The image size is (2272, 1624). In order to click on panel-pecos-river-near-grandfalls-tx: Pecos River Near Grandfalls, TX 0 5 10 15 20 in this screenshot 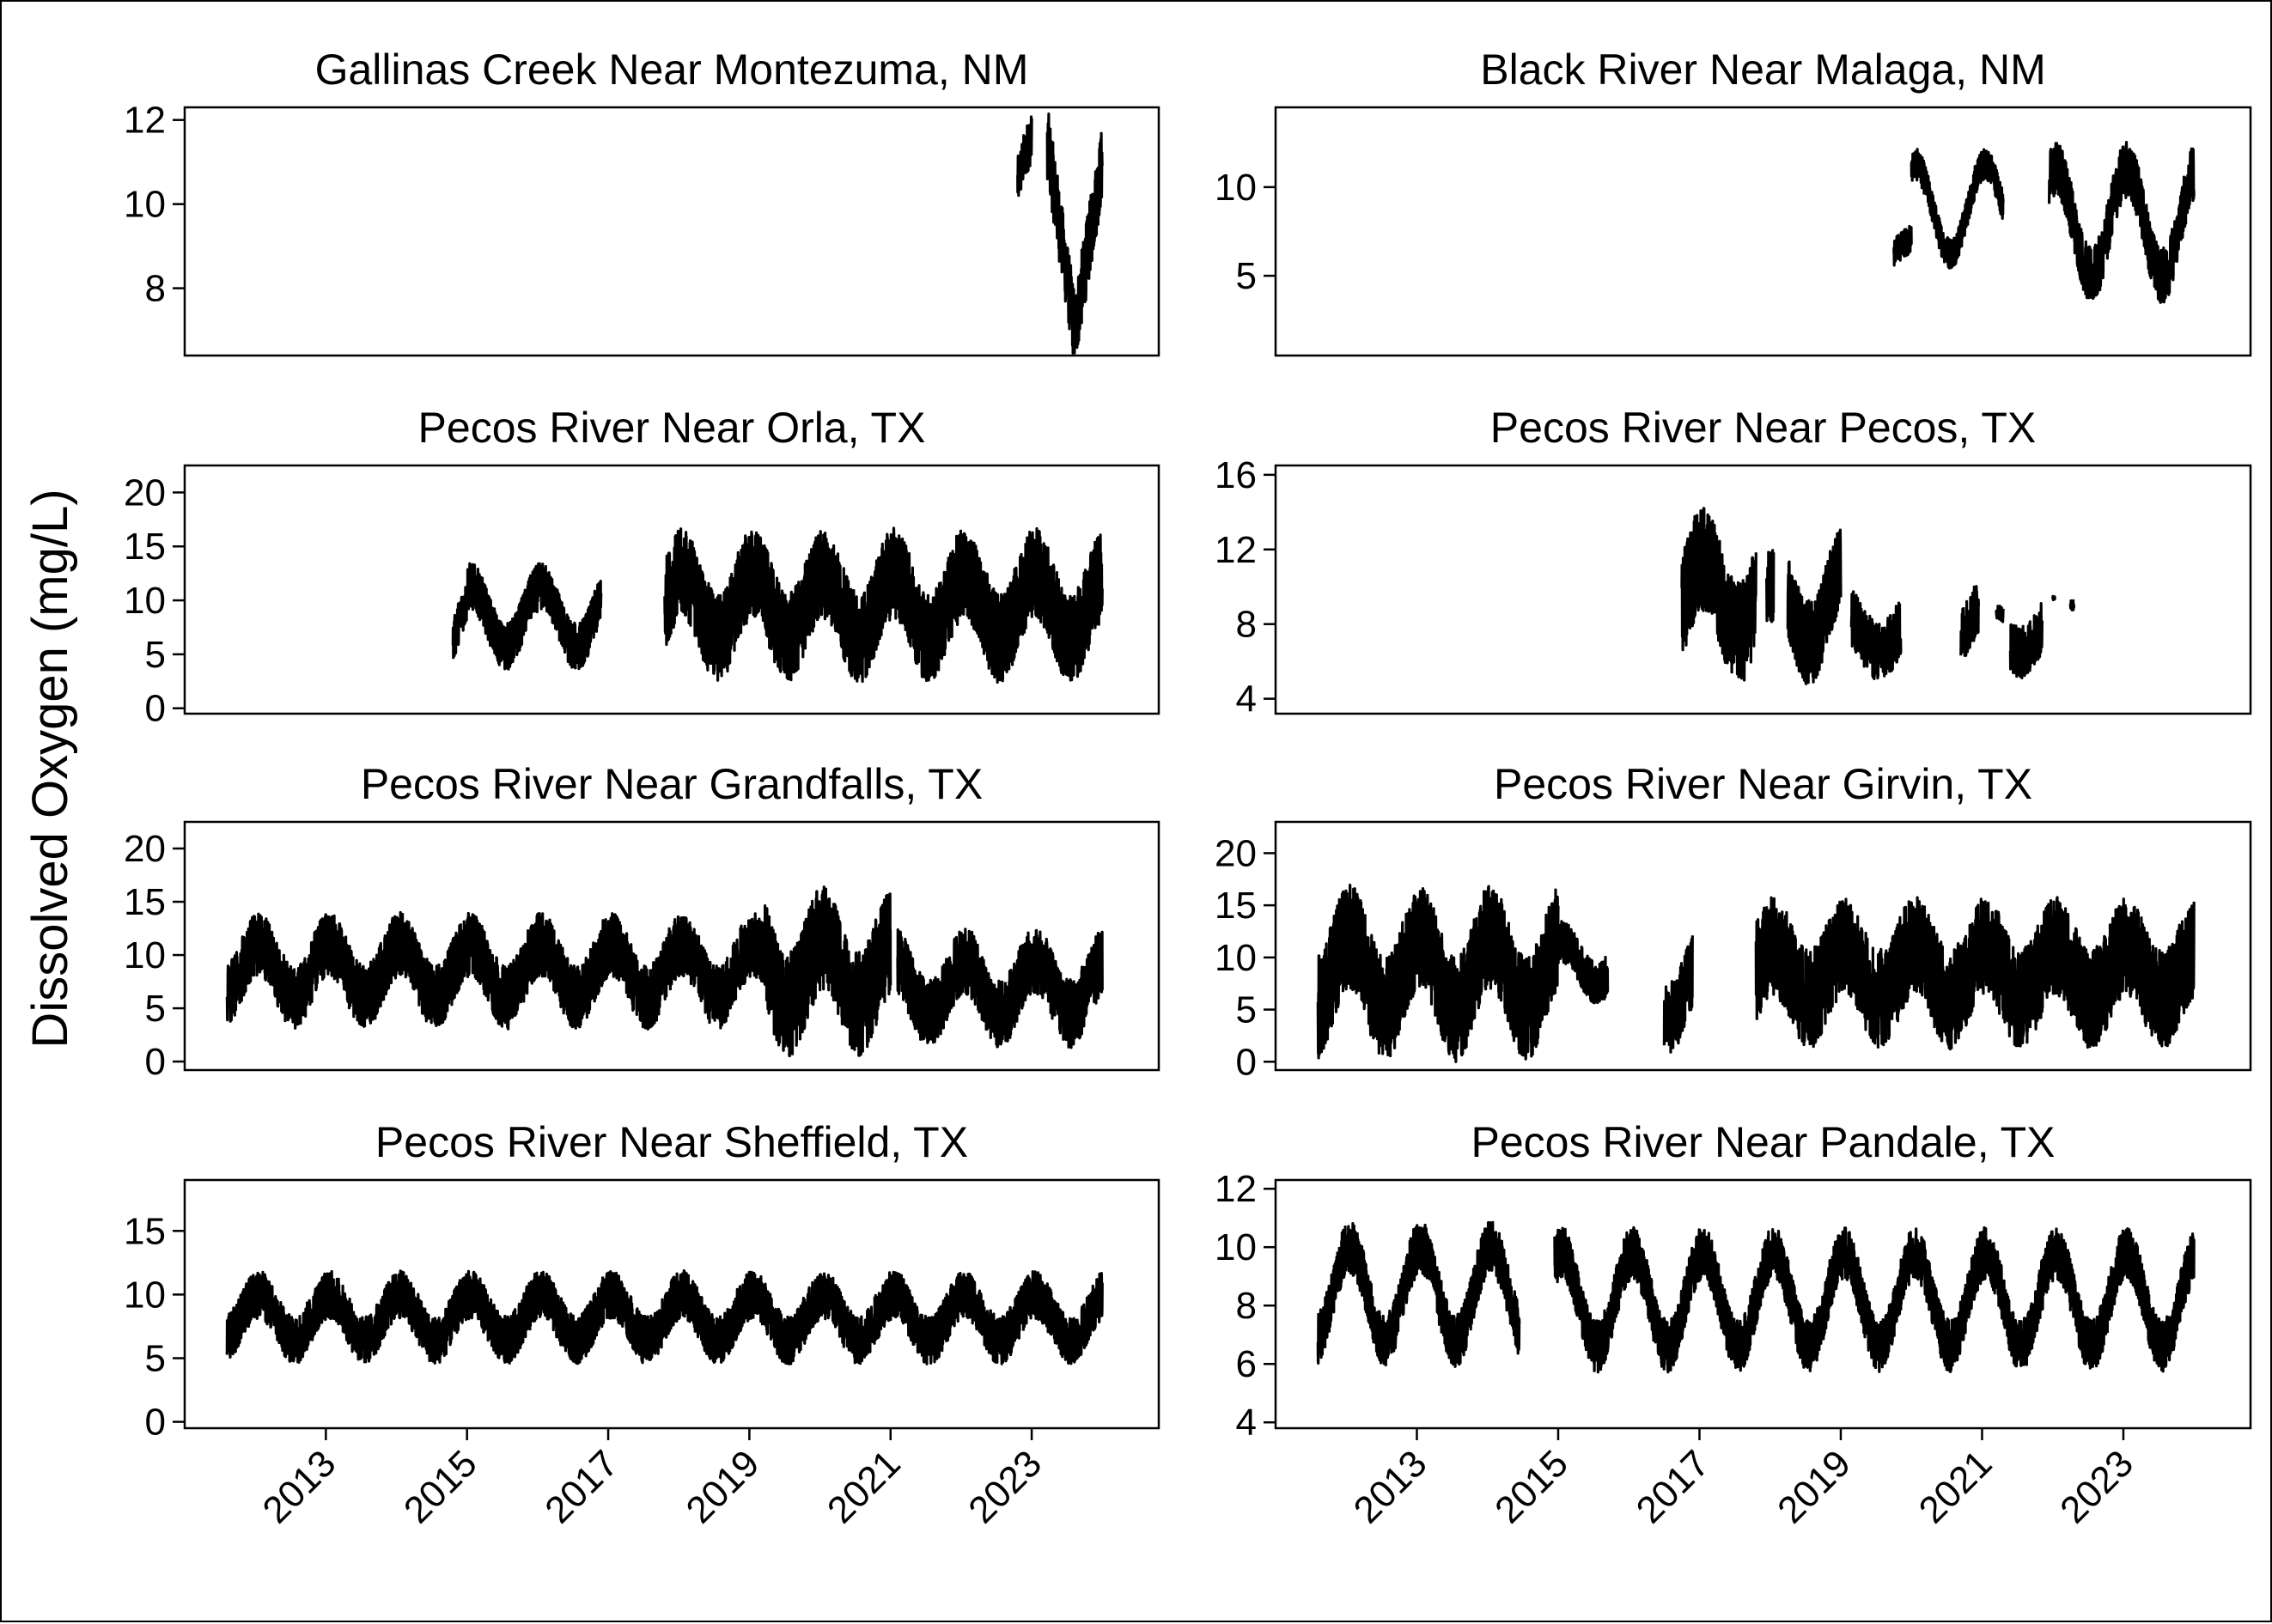, I will do `click(642, 921)`.